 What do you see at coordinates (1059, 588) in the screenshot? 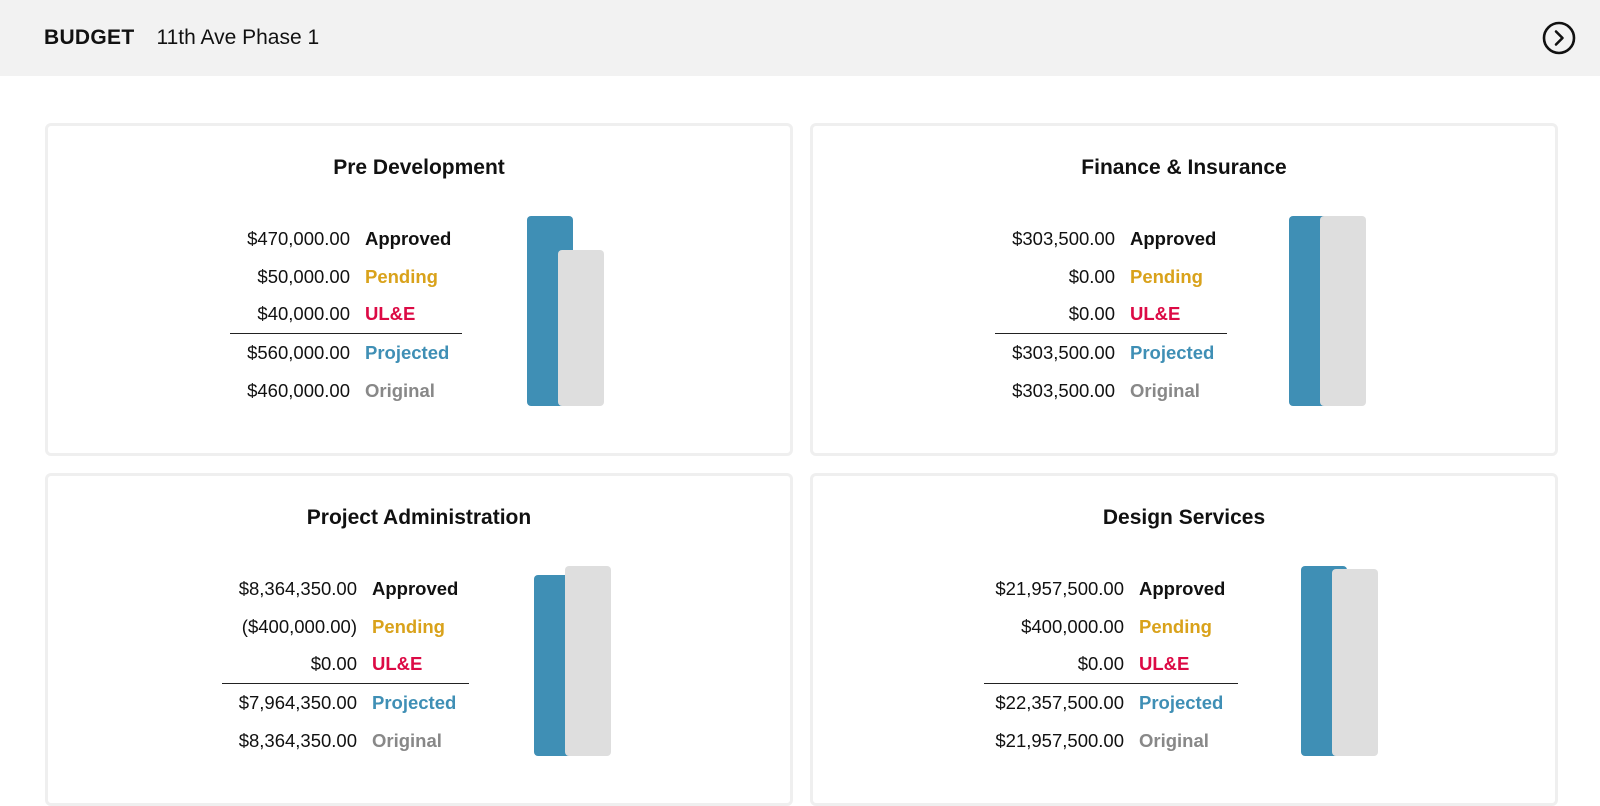
I see `amount-approved: $21,957,500.00` at bounding box center [1059, 588].